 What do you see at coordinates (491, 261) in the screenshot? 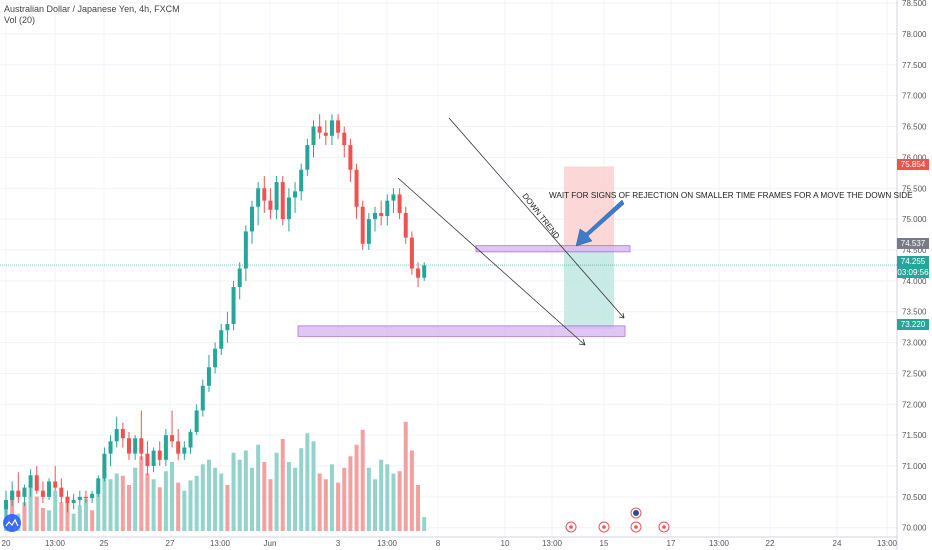
I see `trend-line-lower` at bounding box center [491, 261].